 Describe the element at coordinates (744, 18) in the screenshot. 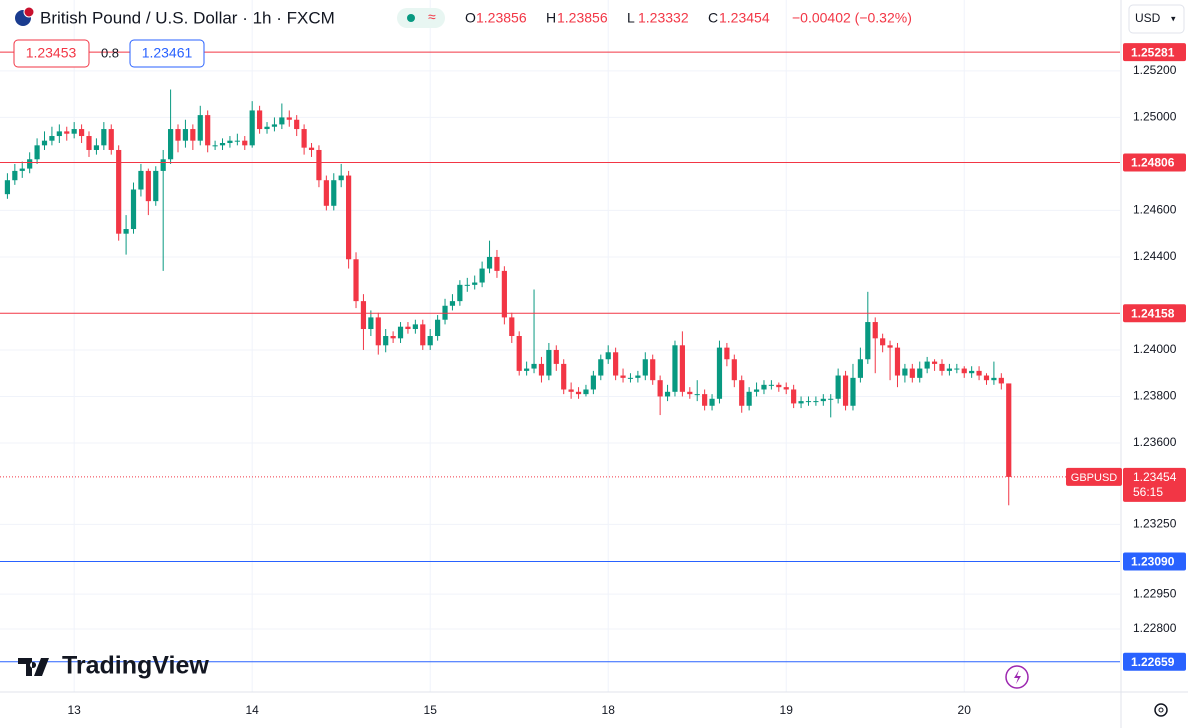

I see `ohlc-value: 1.23454` at that location.